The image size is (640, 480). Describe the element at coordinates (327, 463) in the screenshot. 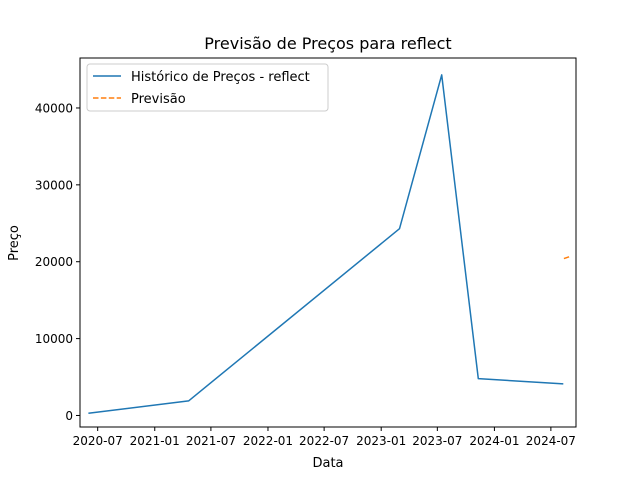

I see `x-axis-label: Data` at that location.